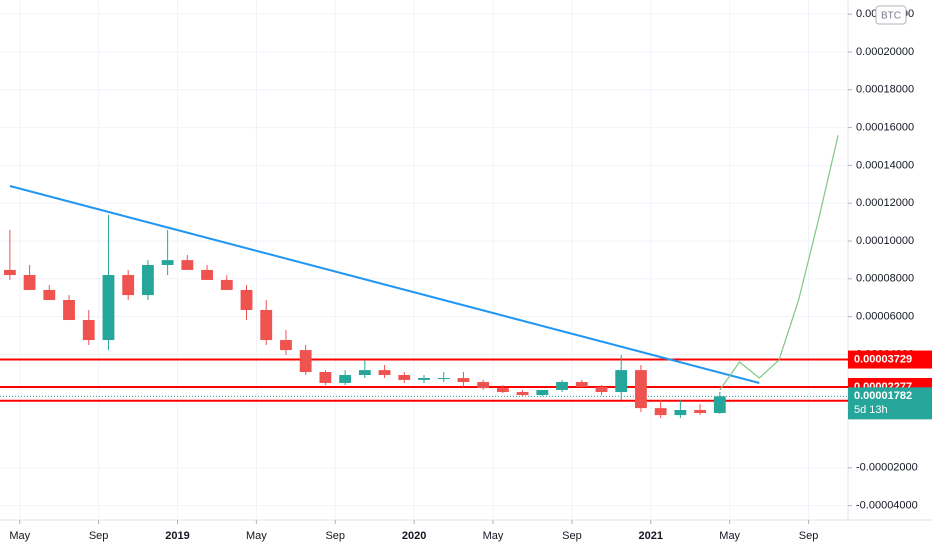 This screenshot has width=932, height=550. Describe the element at coordinates (883, 396) in the screenshot. I see `current-price-label: 0.00001782` at that location.